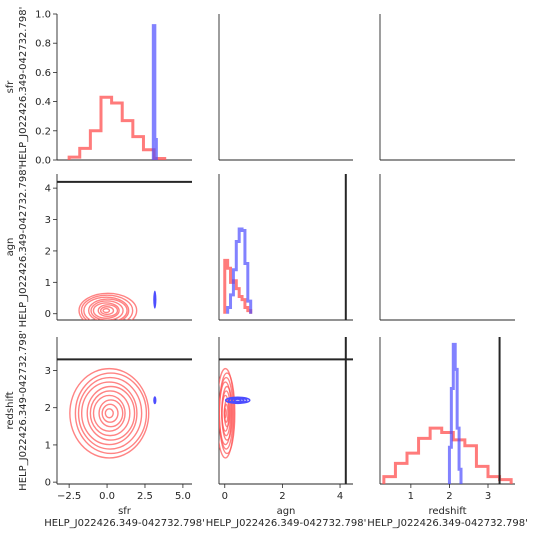  What do you see at coordinates (282, 496) in the screenshot?
I see `xtick-label-agn: 2` at bounding box center [282, 496].